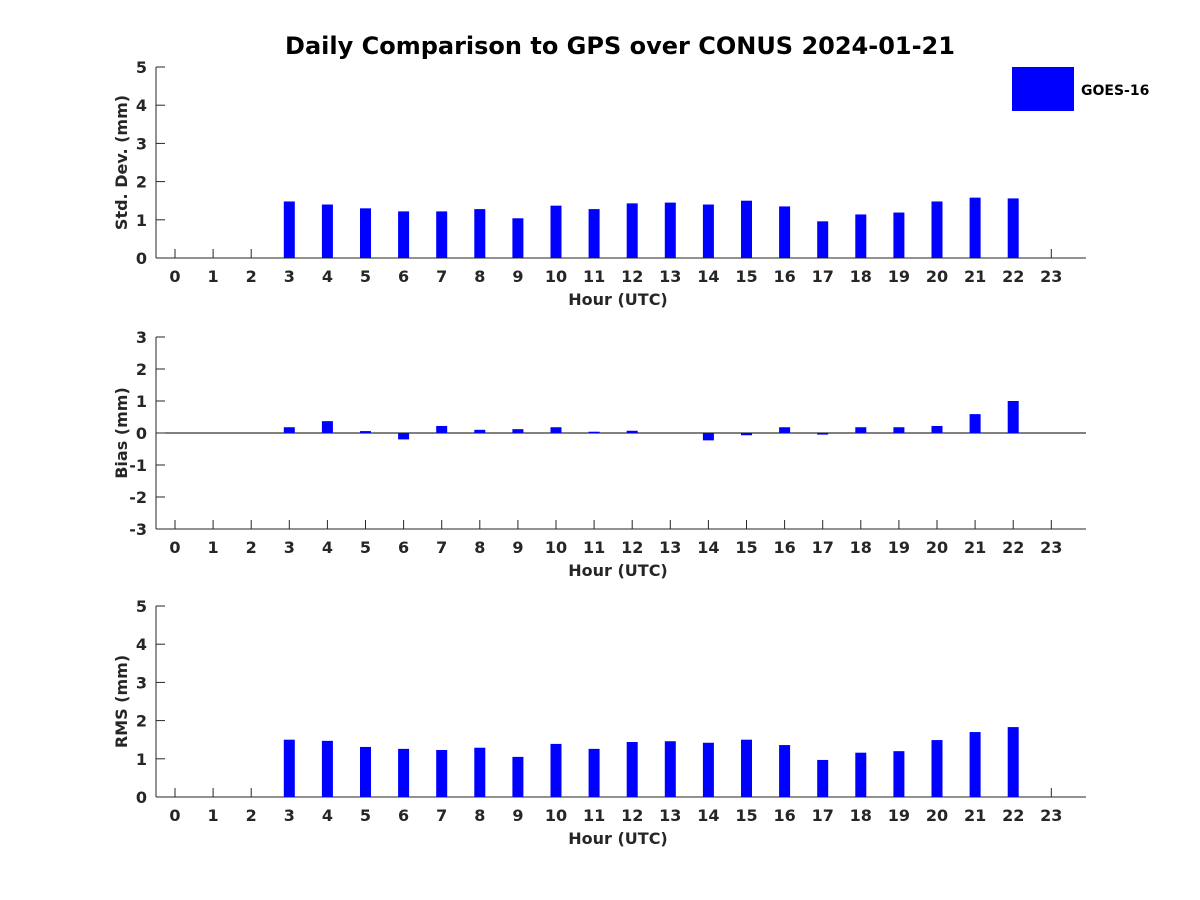 Image resolution: width=1200 pixels, height=900 pixels. I want to click on rms-x-tick-label: 3, so click(289, 815).